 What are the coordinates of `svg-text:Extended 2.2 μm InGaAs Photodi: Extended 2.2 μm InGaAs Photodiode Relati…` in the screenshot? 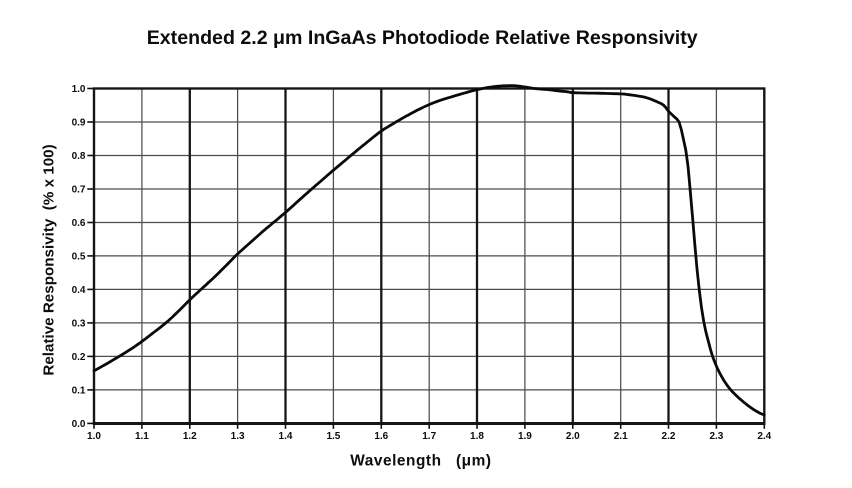 It's located at (422, 38).